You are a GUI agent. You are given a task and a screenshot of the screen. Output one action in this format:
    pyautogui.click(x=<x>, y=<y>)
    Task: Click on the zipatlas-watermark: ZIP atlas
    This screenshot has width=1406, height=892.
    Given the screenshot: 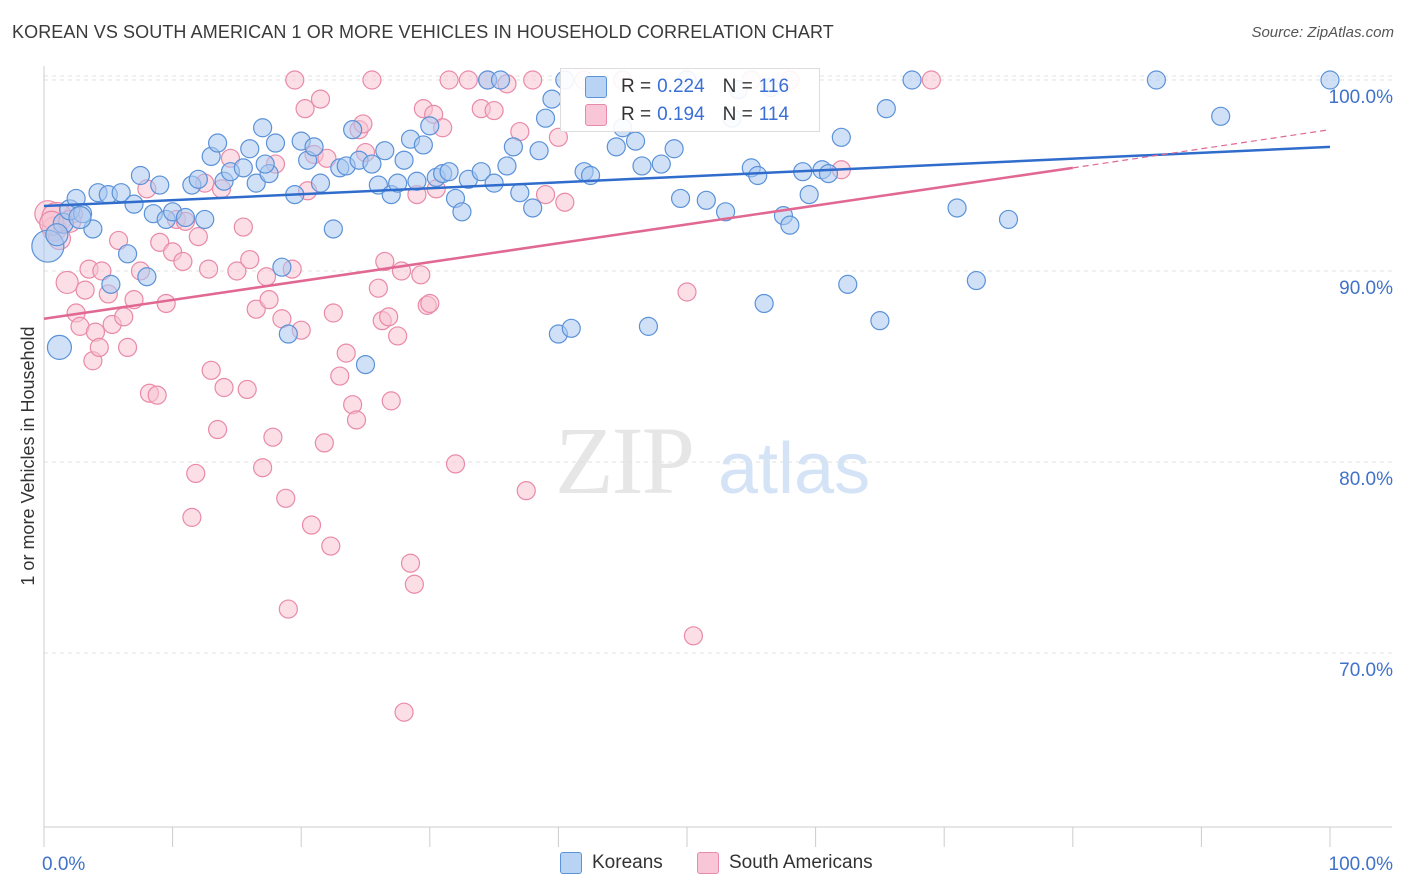 What is the action you would take?
    pyautogui.click(x=712, y=460)
    